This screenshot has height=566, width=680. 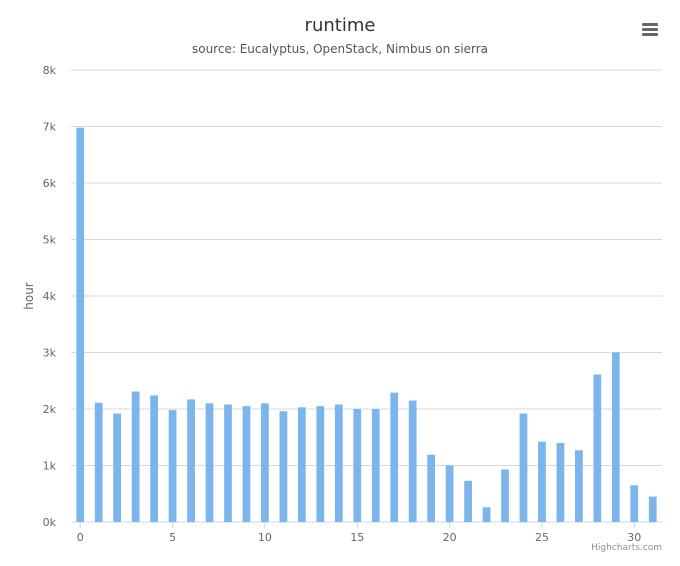 I want to click on x-tick-label: 5, so click(x=172, y=537).